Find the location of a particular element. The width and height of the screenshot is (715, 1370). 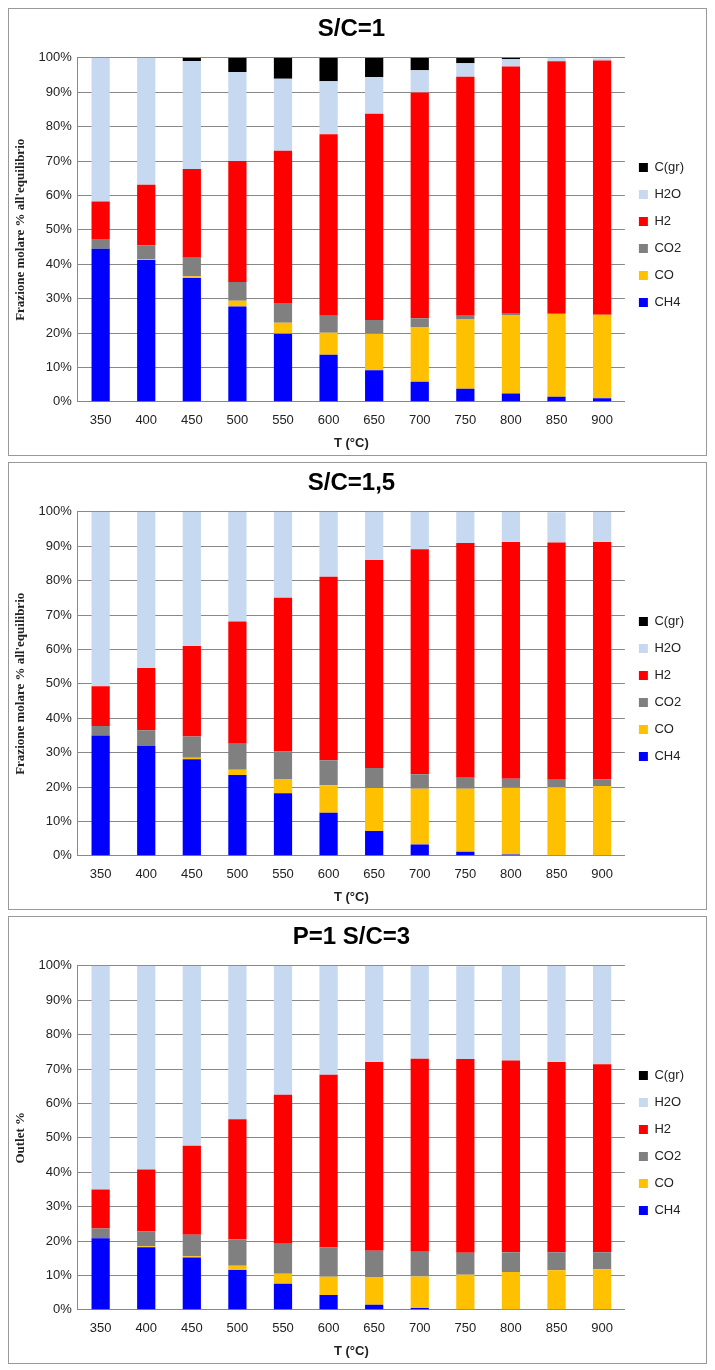

y-tick-label: 100% is located at coordinates (55, 57).